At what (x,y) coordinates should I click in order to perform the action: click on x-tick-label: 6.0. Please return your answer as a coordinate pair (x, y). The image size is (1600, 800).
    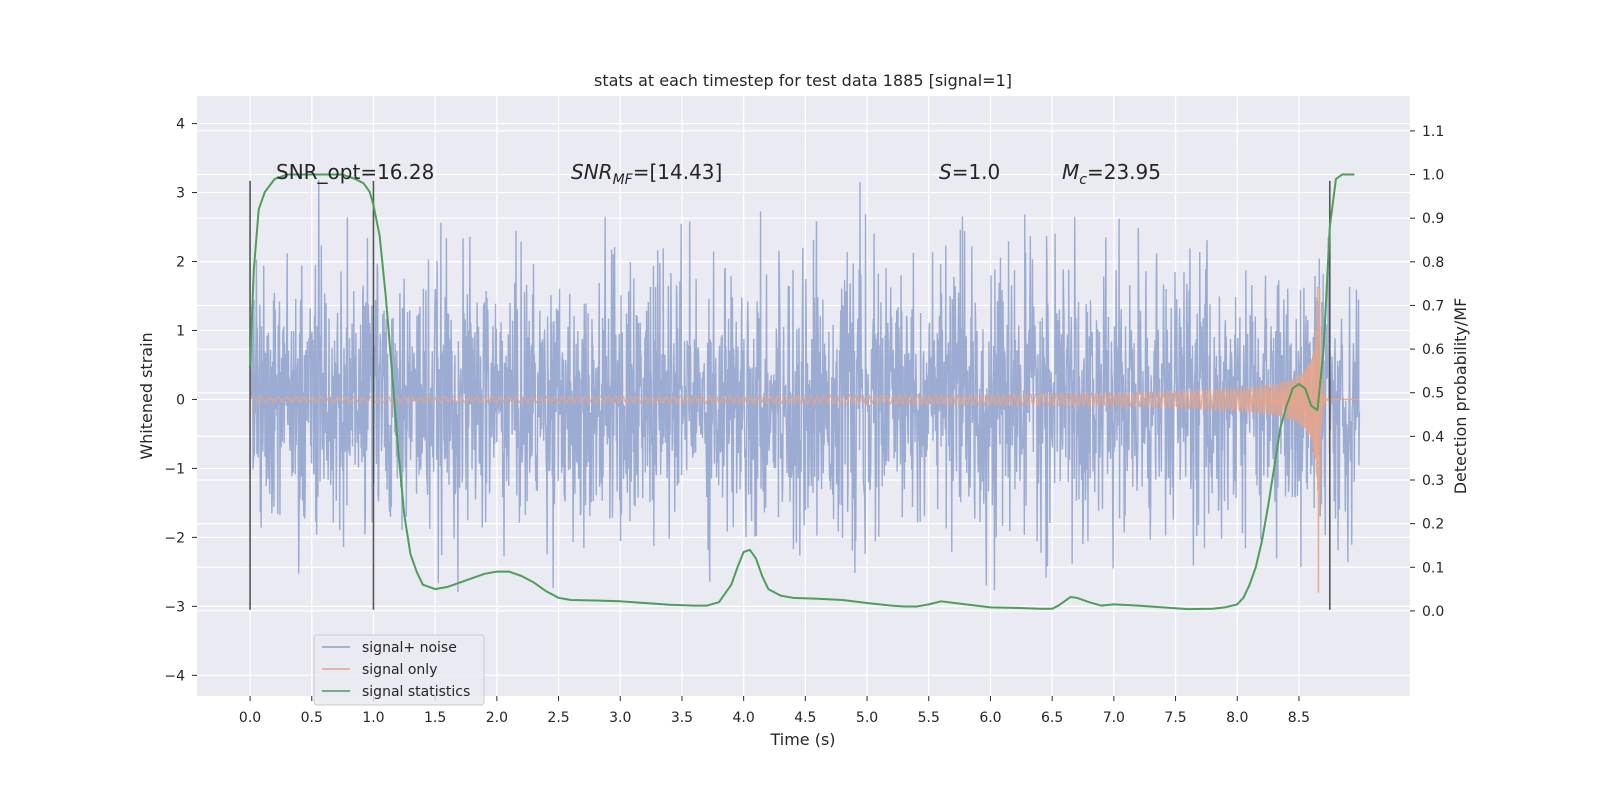
    Looking at the image, I should click on (990, 718).